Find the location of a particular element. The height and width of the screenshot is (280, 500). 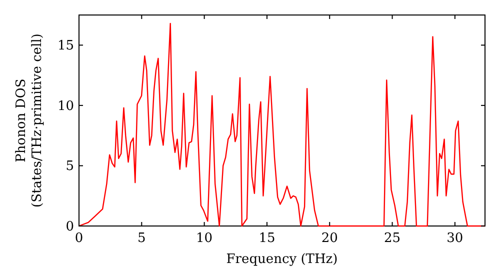

y-tick-label: 15 is located at coordinates (65, 46).